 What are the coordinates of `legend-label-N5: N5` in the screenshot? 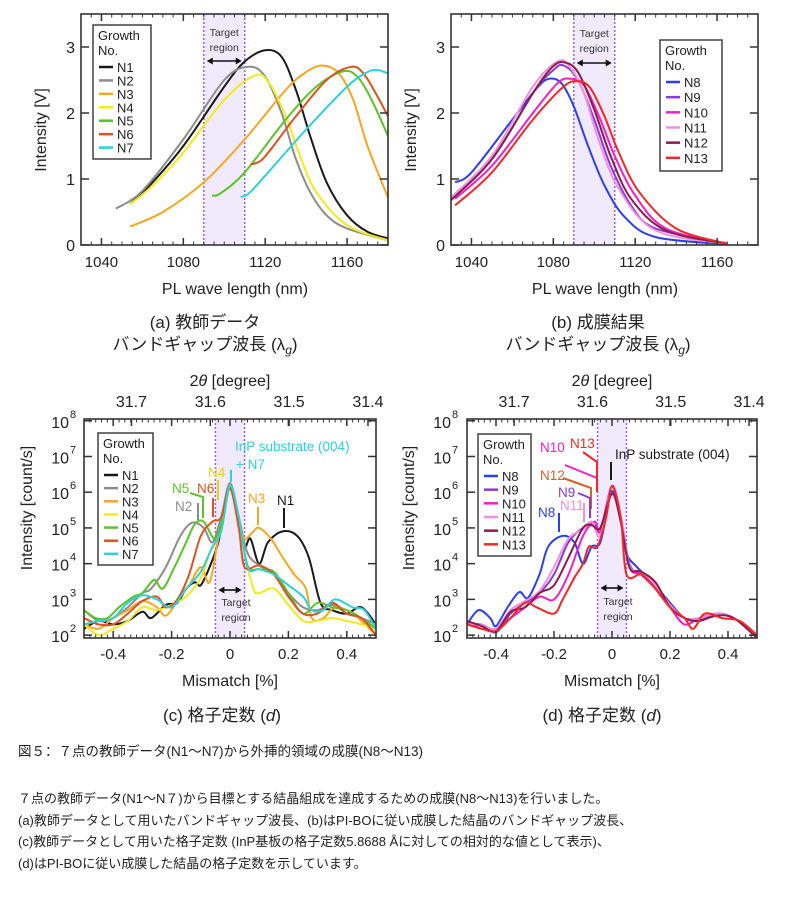 It's located at (130, 528).